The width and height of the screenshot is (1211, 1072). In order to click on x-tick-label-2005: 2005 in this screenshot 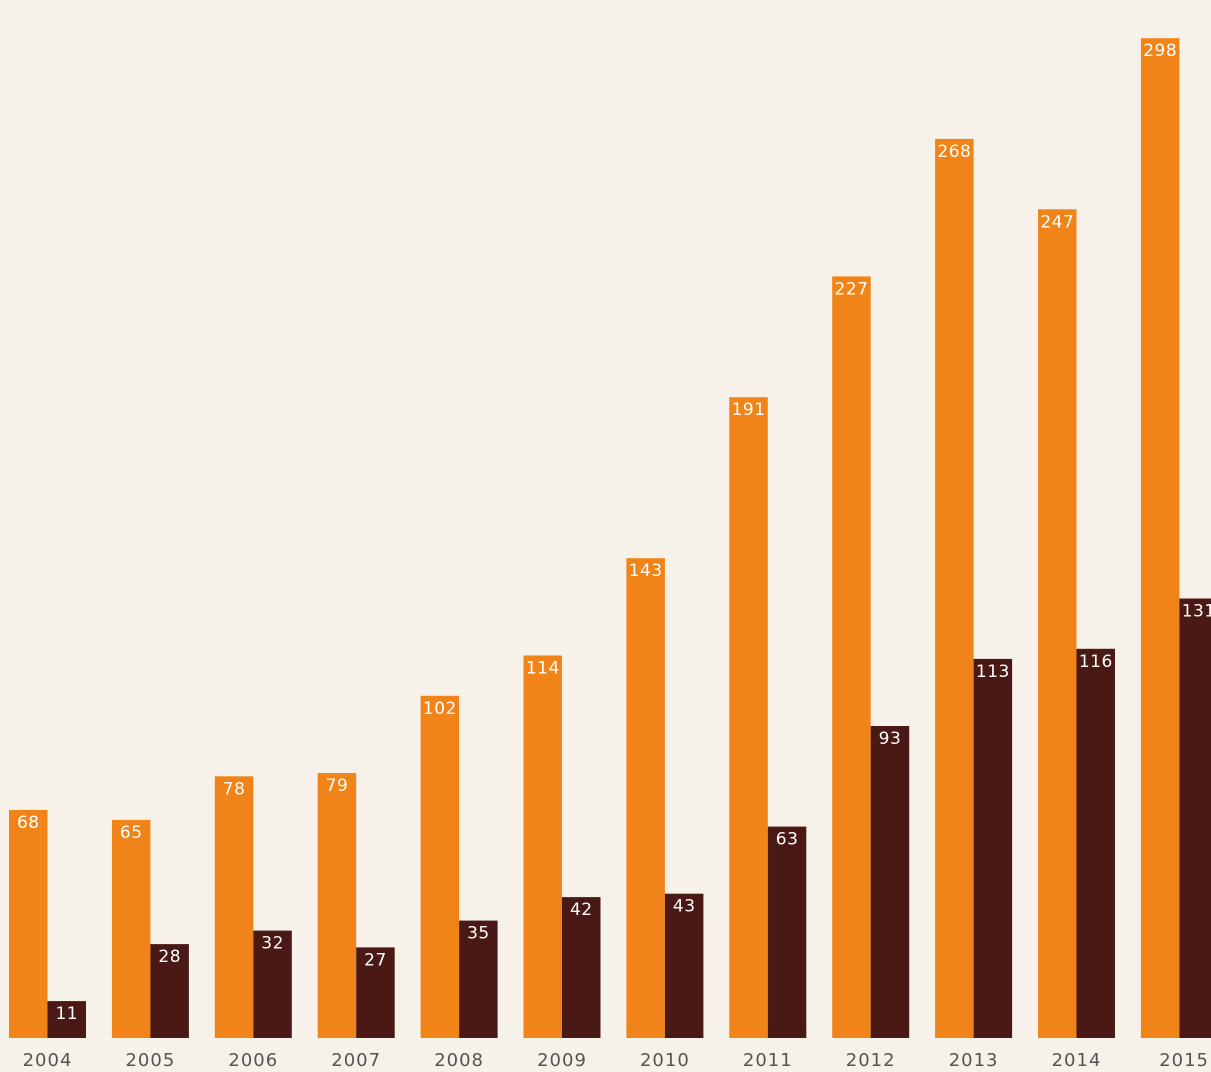, I will do `click(150, 1060)`.